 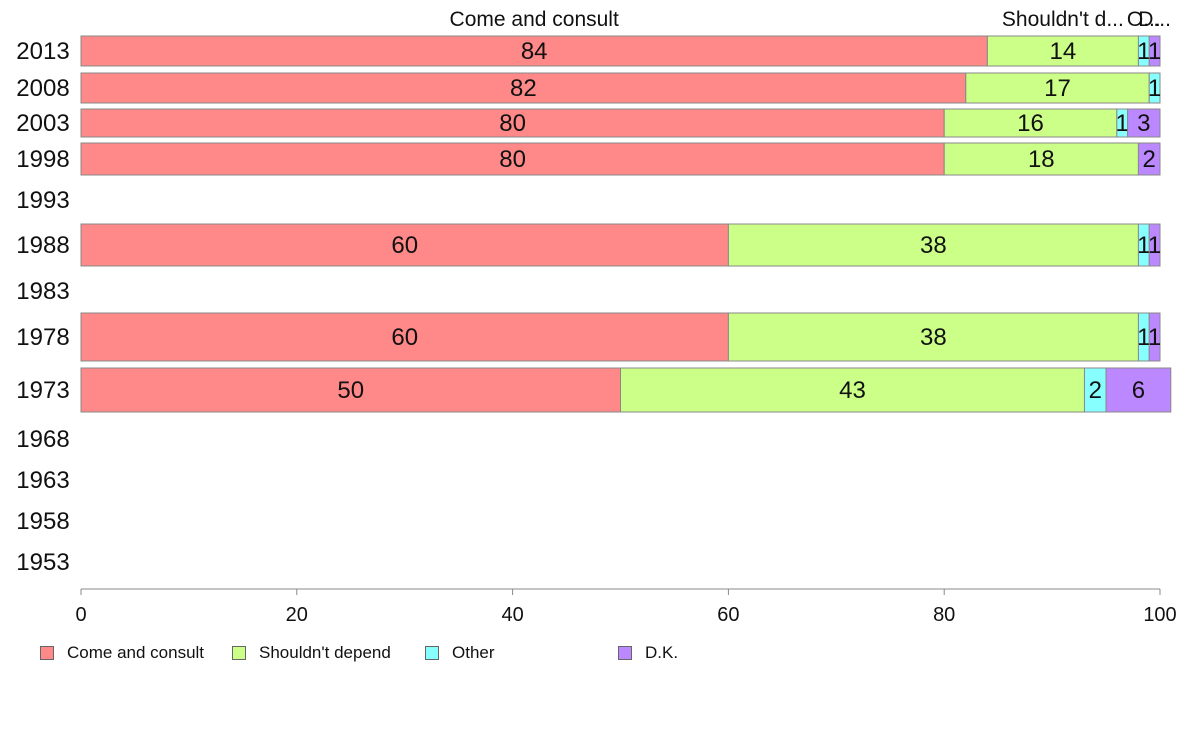 I want to click on y-tick-label: 1988, so click(x=42, y=245).